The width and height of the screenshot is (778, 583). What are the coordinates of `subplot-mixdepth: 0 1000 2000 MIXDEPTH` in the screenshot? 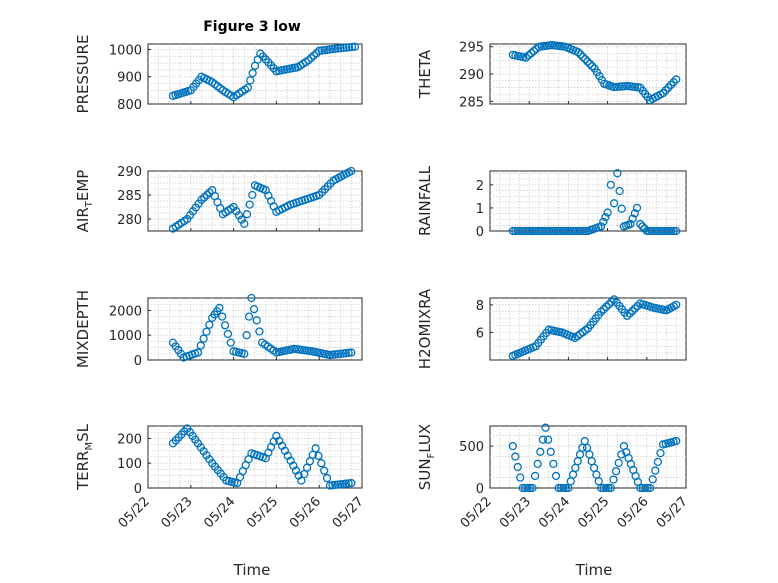 It's located at (218, 329).